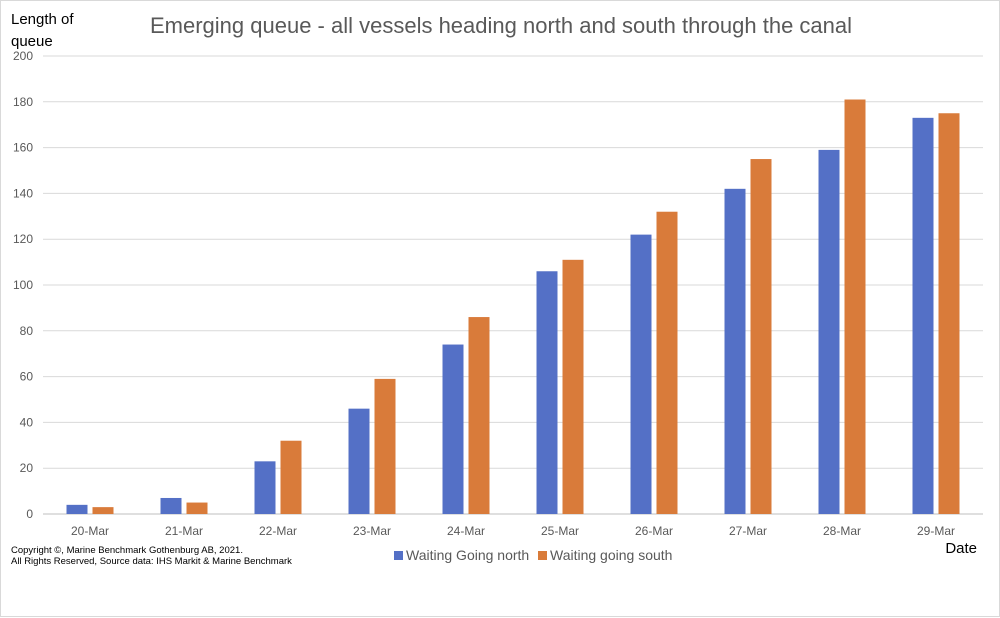 This screenshot has height=618, width=1000. I want to click on x-tick-label: 28-Mar, so click(842, 531).